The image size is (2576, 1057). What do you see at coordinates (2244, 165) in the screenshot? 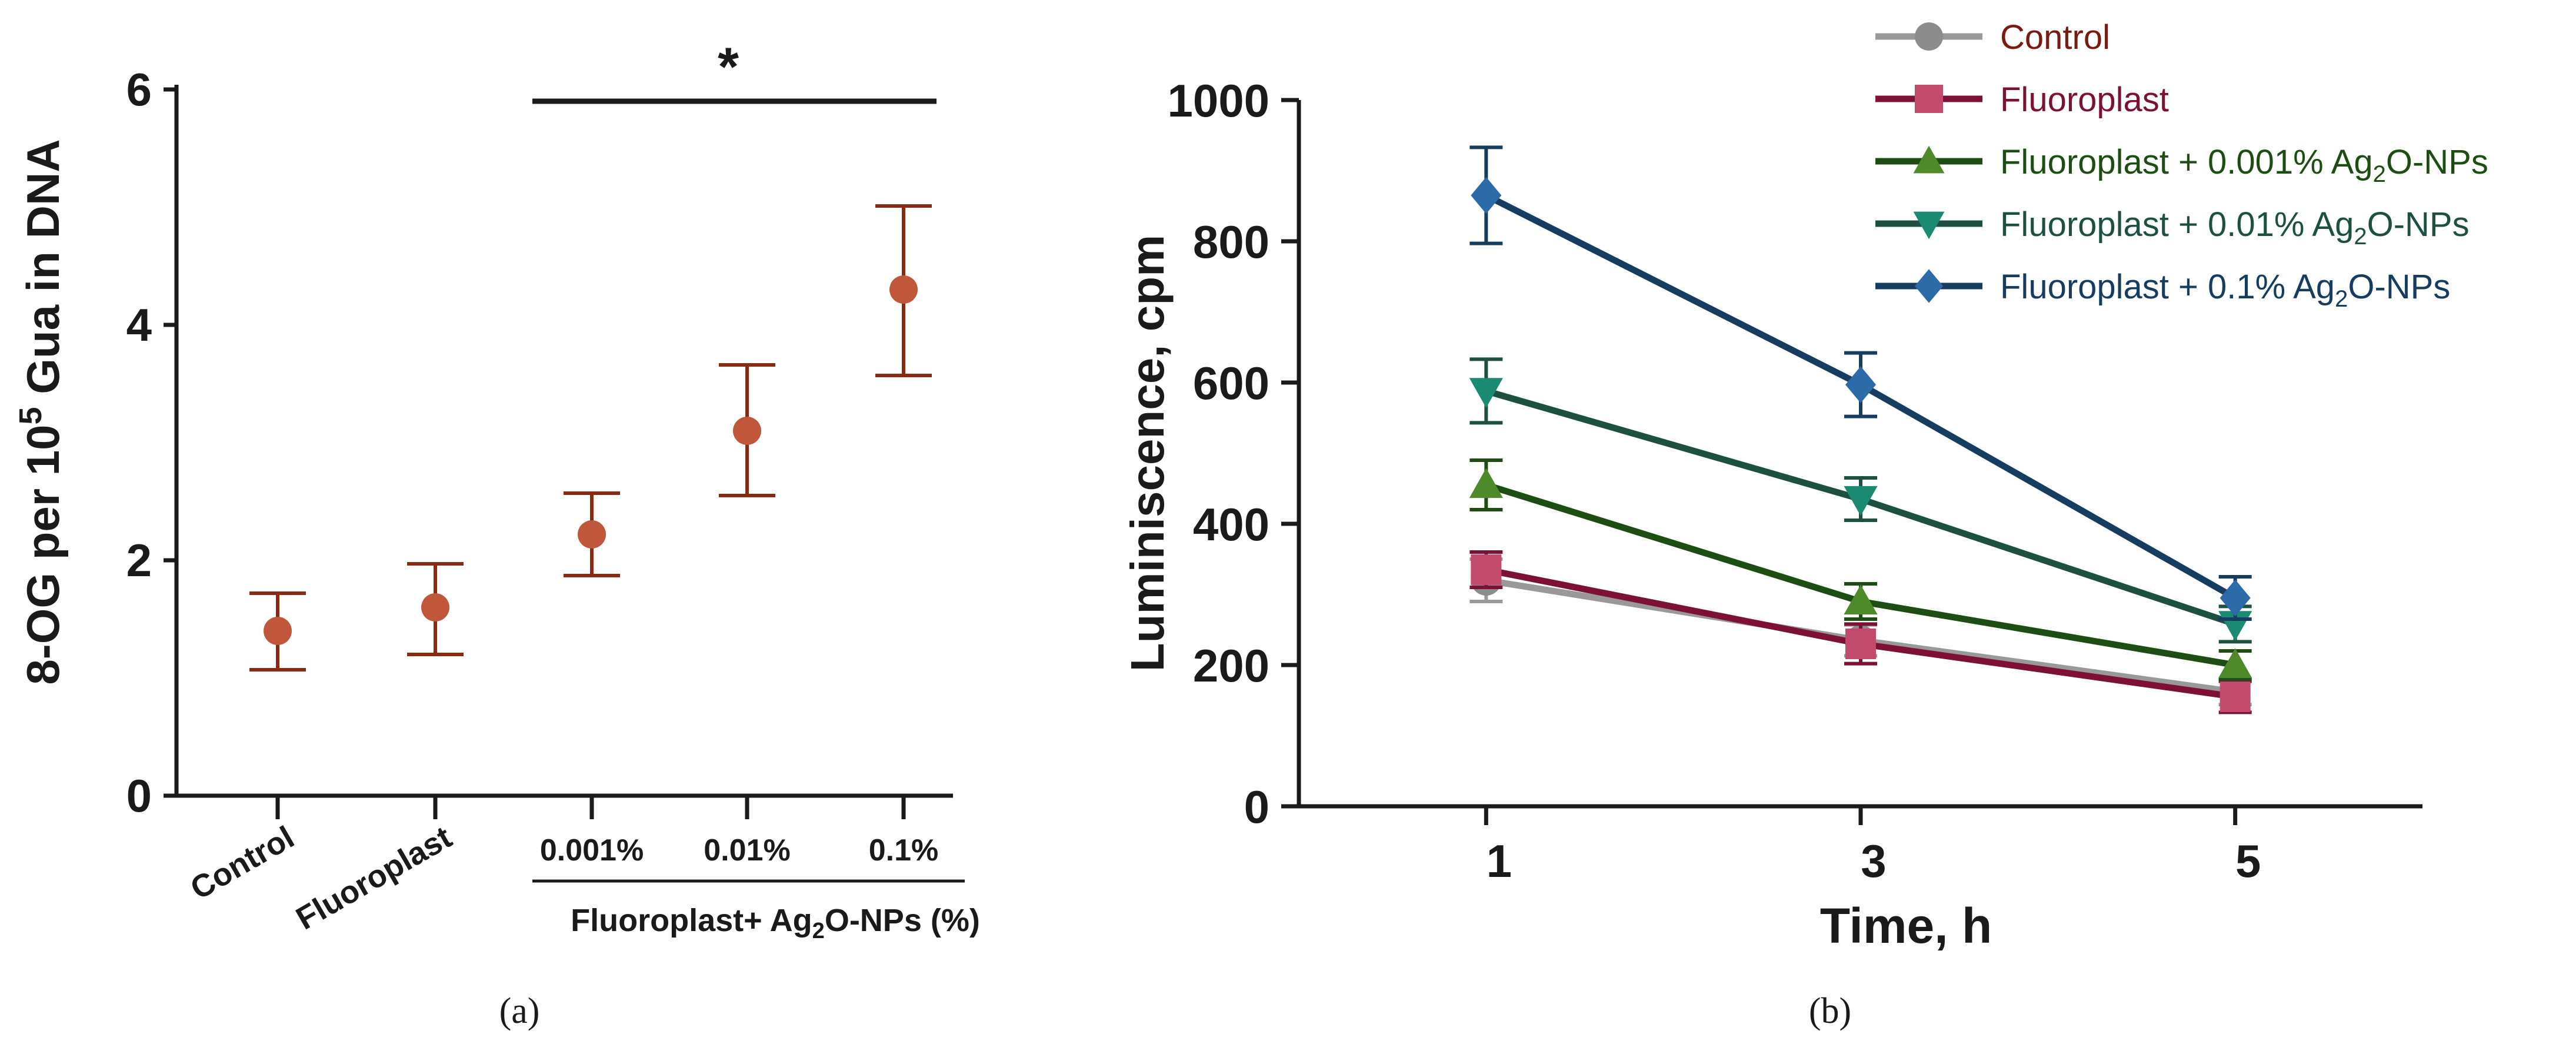
I see `legend-label: Fluoroplast + 0.001% Ag2O-NPs` at bounding box center [2244, 165].